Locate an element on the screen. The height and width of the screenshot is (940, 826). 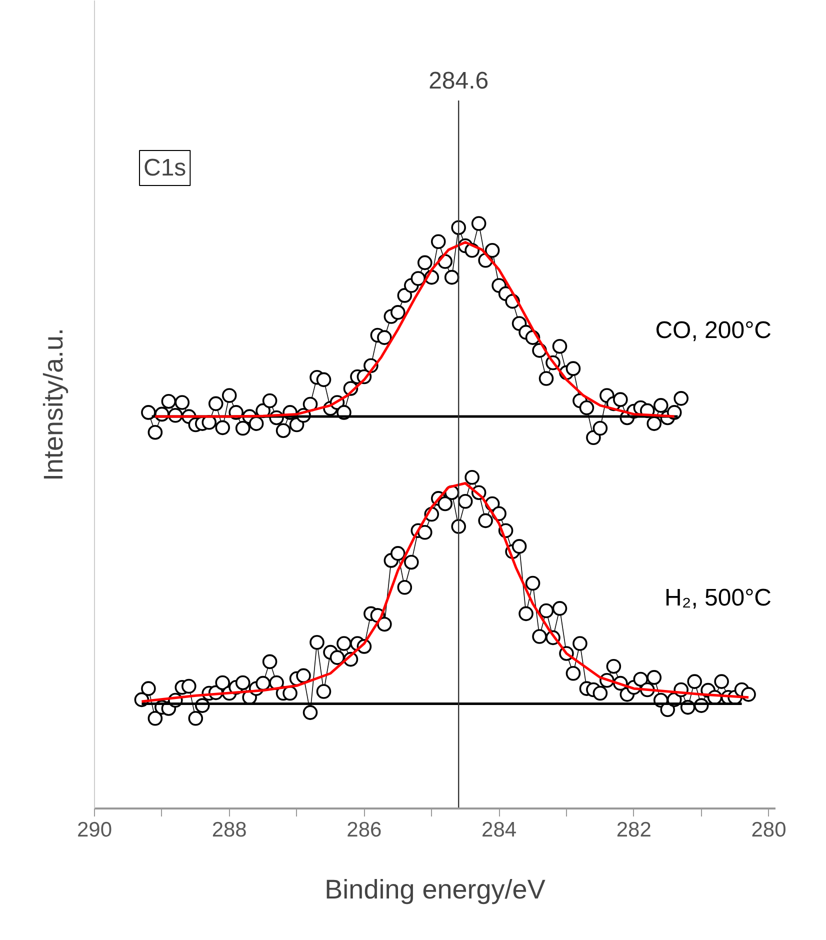
x-tick-label: 280 is located at coordinates (768, 830).